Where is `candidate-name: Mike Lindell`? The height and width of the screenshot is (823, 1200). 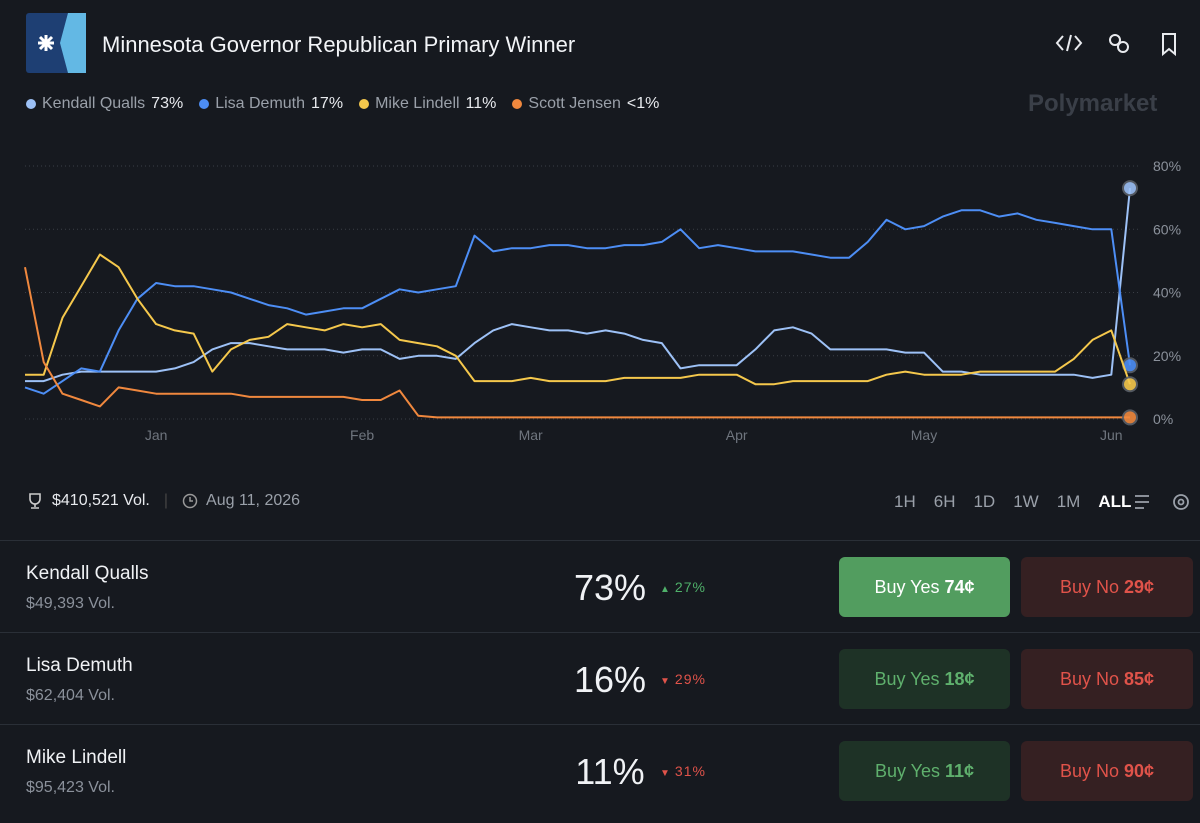 candidate-name: Mike Lindell is located at coordinates (76, 757).